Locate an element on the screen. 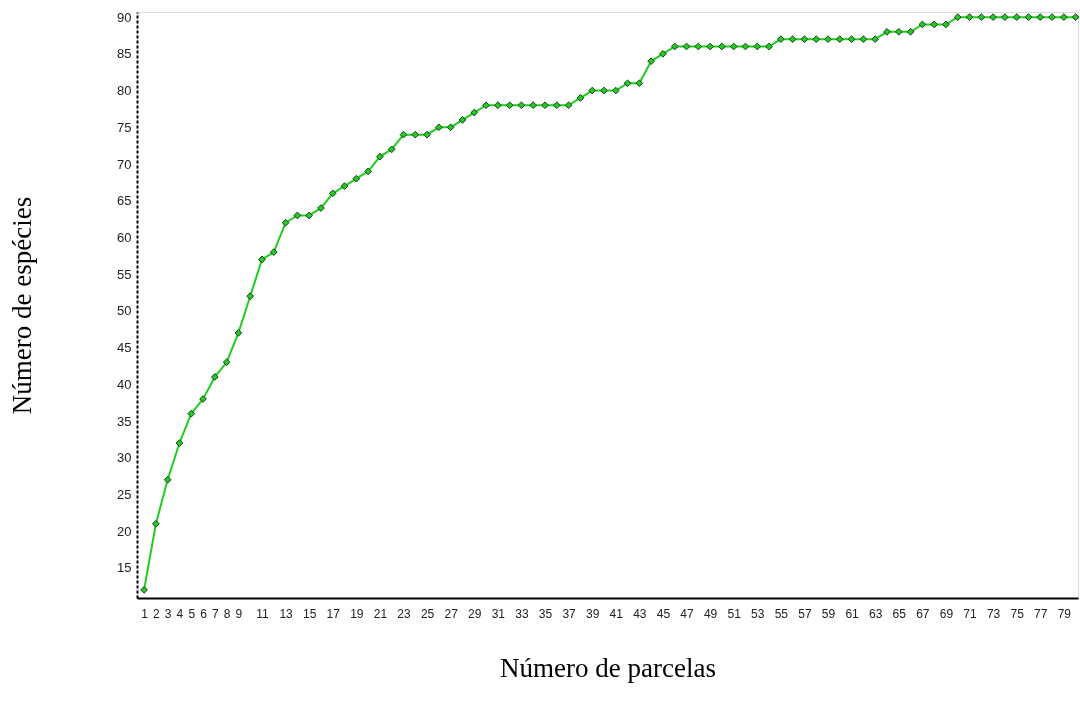  y-tick-label: 80 is located at coordinates (124, 91).